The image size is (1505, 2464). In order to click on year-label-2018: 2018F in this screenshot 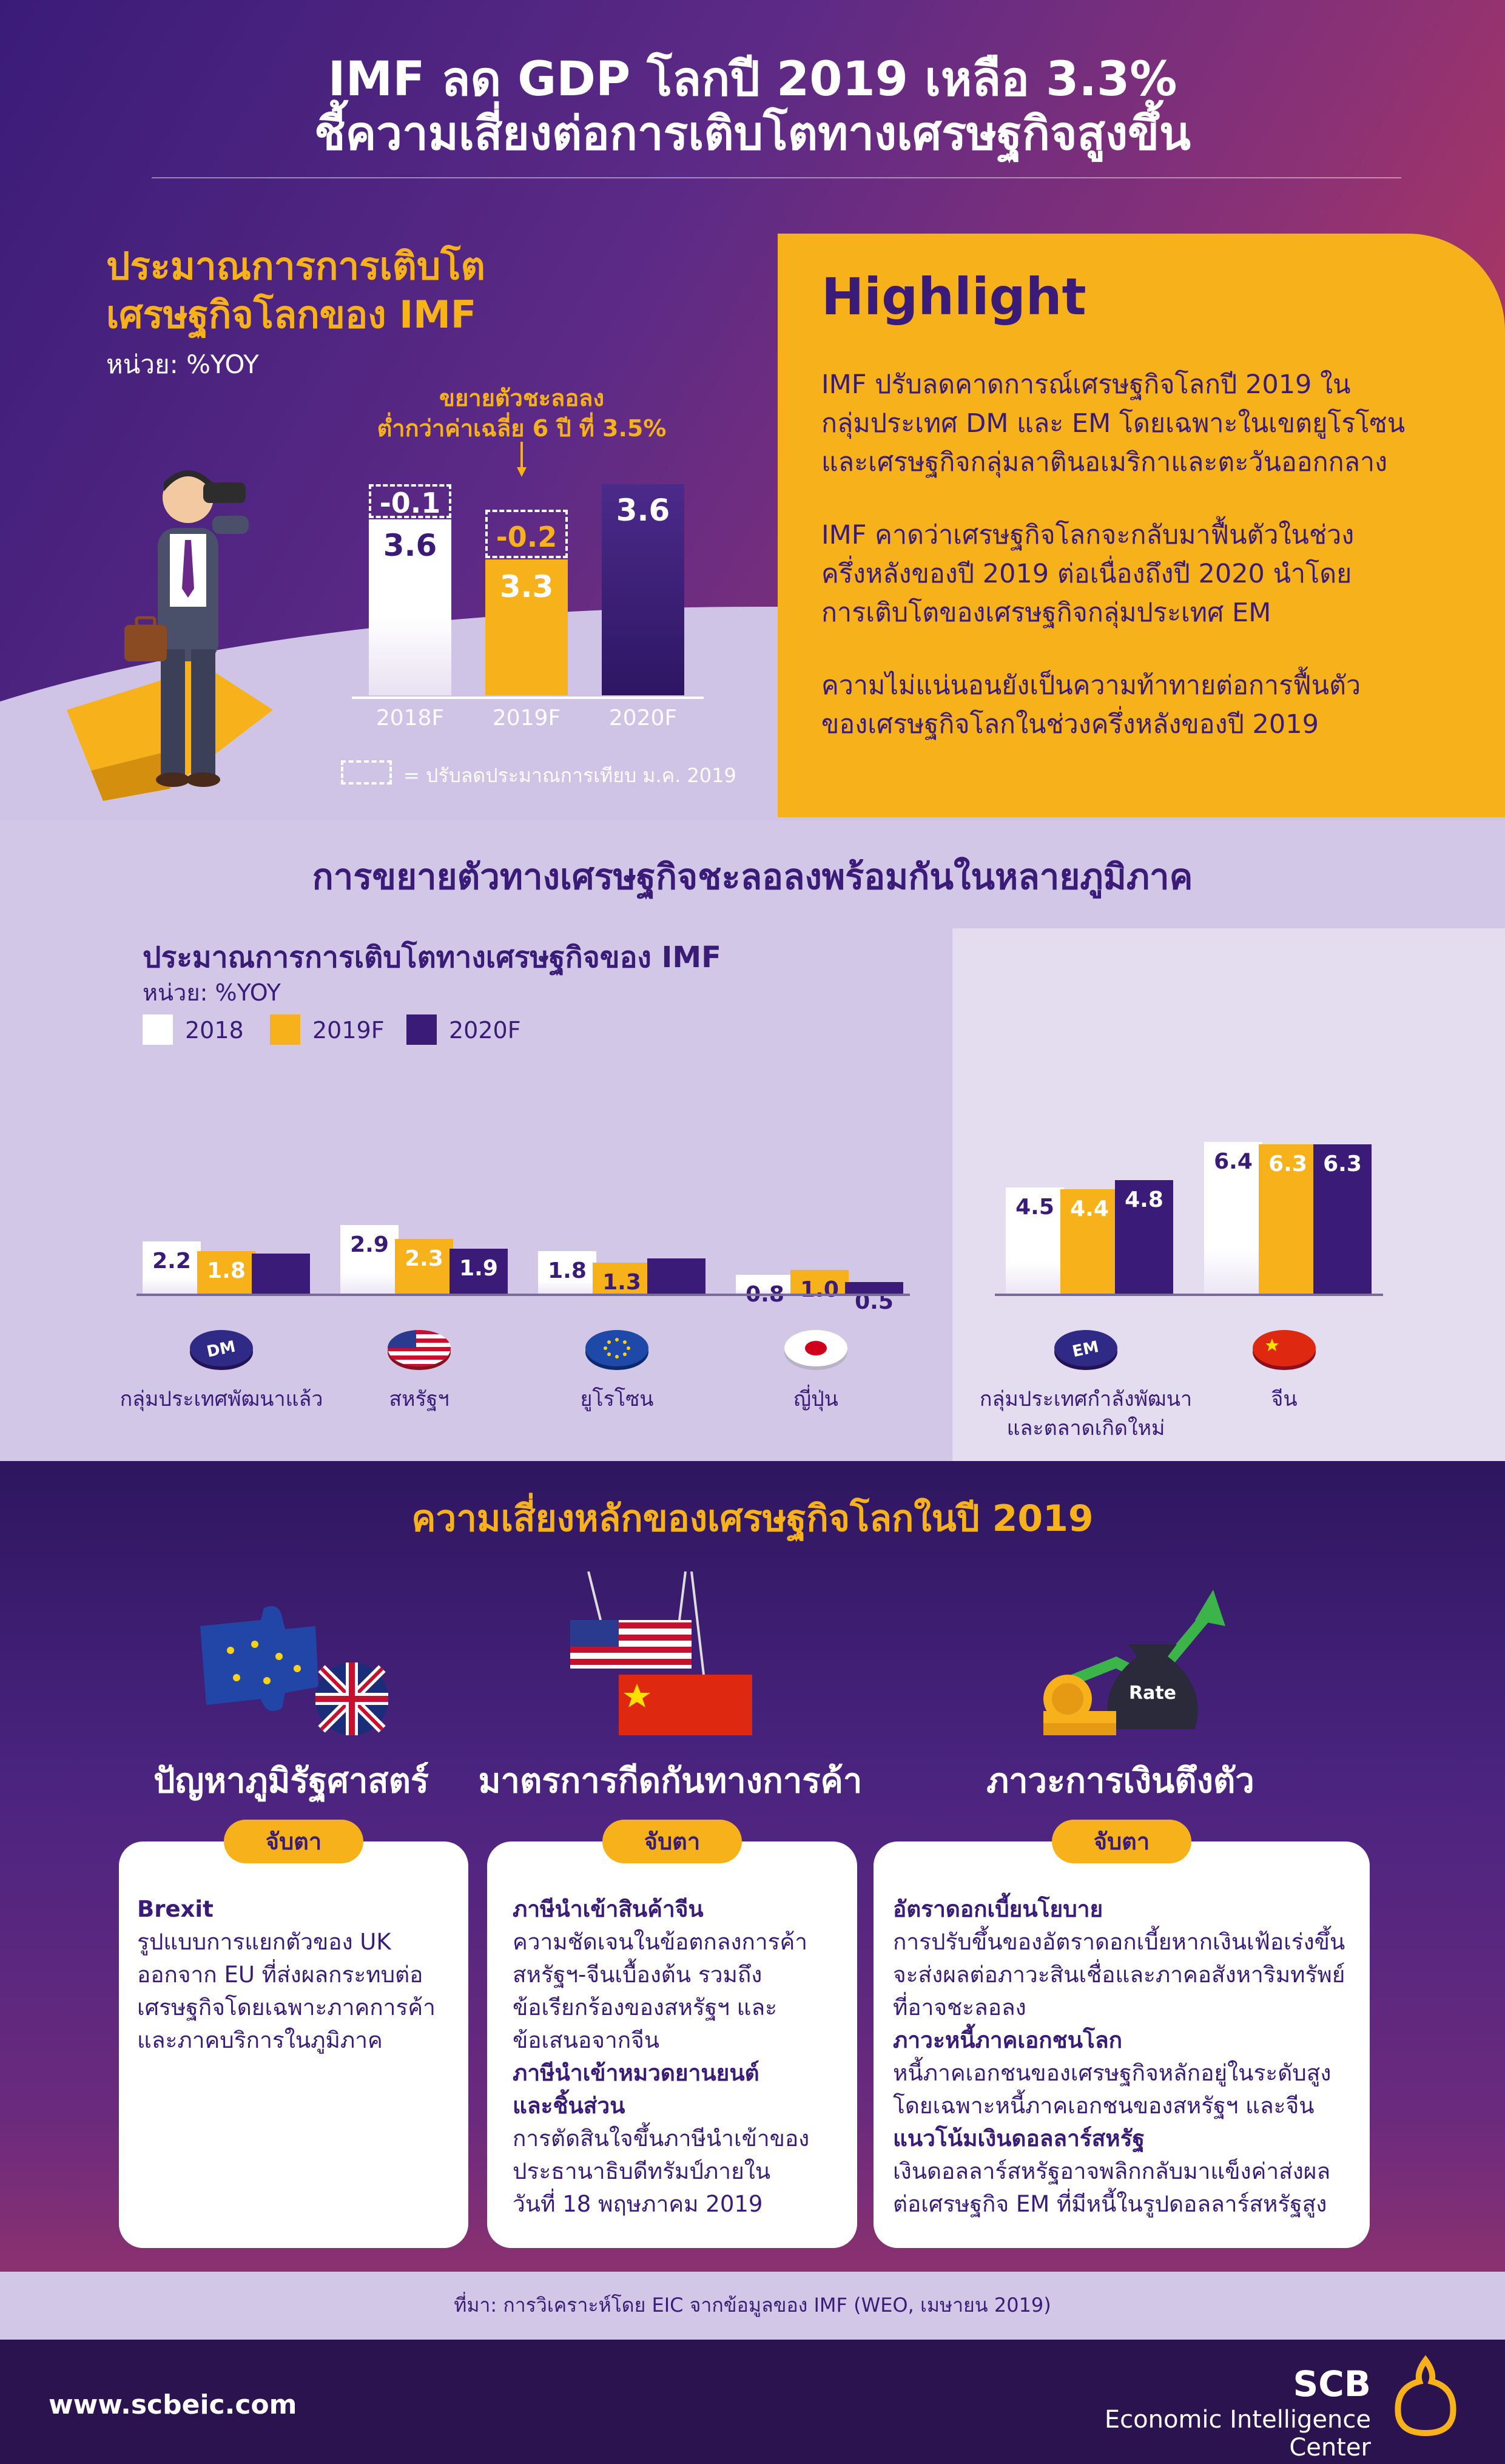, I will do `click(410, 718)`.